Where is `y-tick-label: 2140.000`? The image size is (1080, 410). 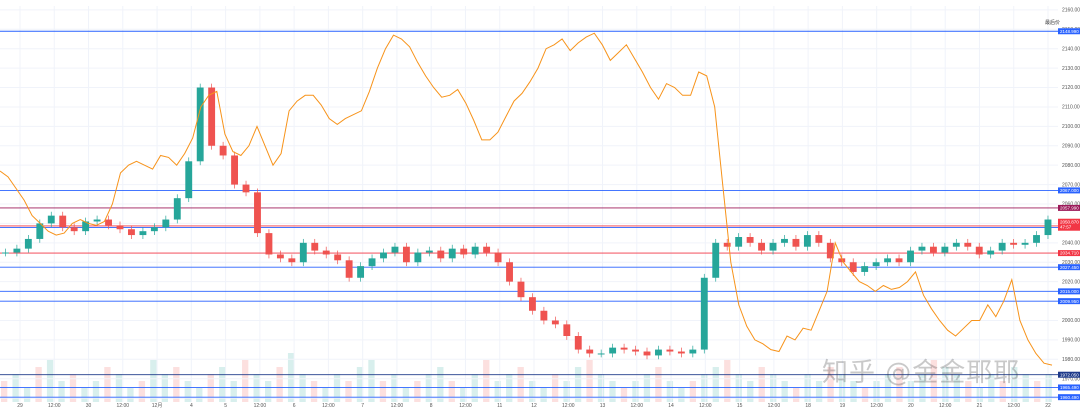 y-tick-label: 2140.000 is located at coordinates (1071, 49).